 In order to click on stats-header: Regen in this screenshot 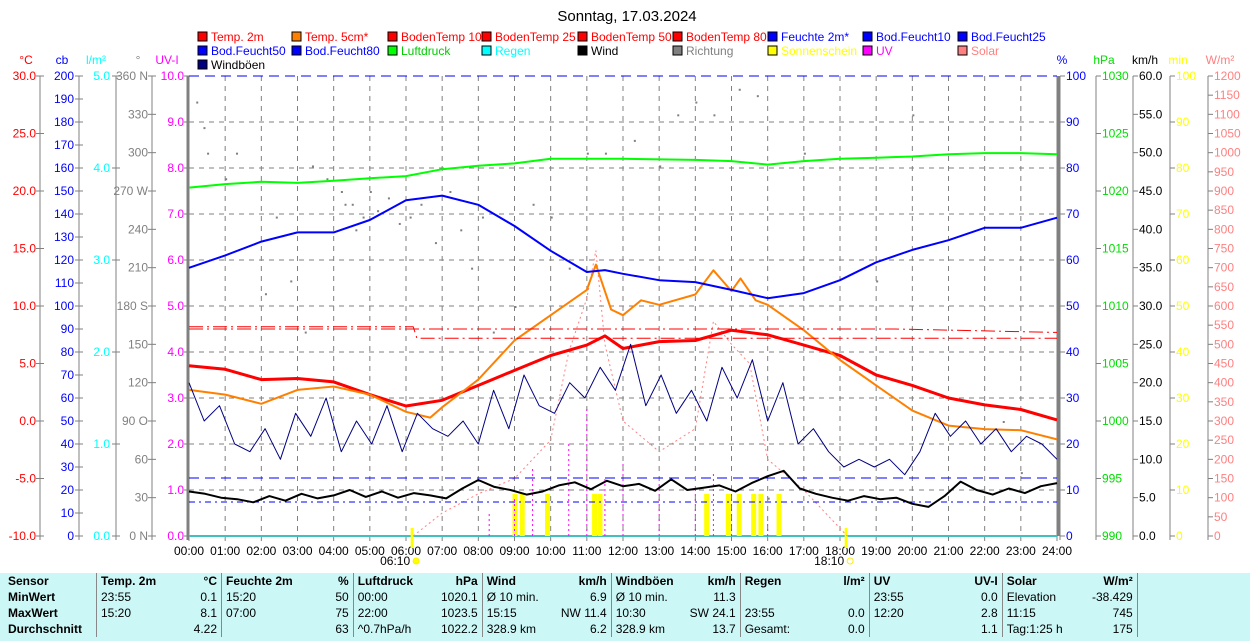, I will do `click(763, 581)`.